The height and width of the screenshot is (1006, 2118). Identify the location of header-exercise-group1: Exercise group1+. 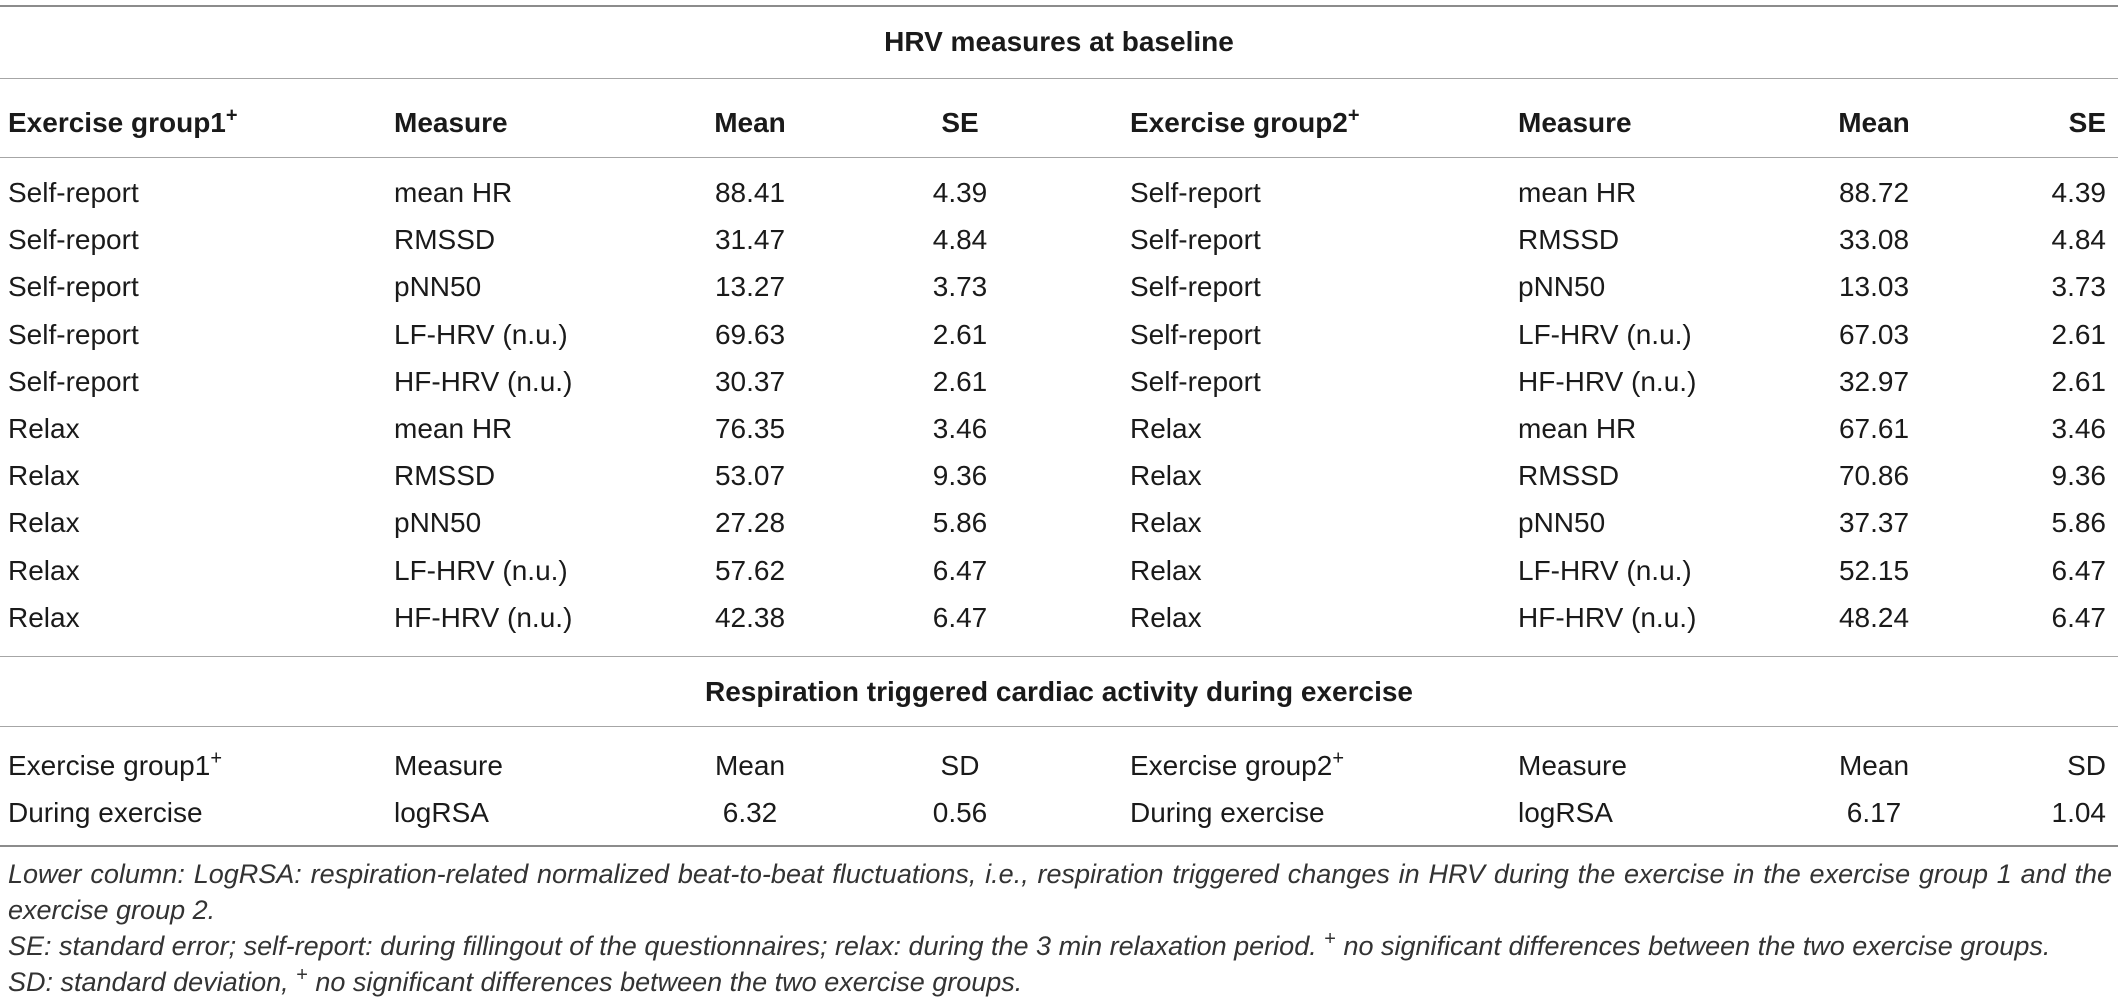
(123, 121).